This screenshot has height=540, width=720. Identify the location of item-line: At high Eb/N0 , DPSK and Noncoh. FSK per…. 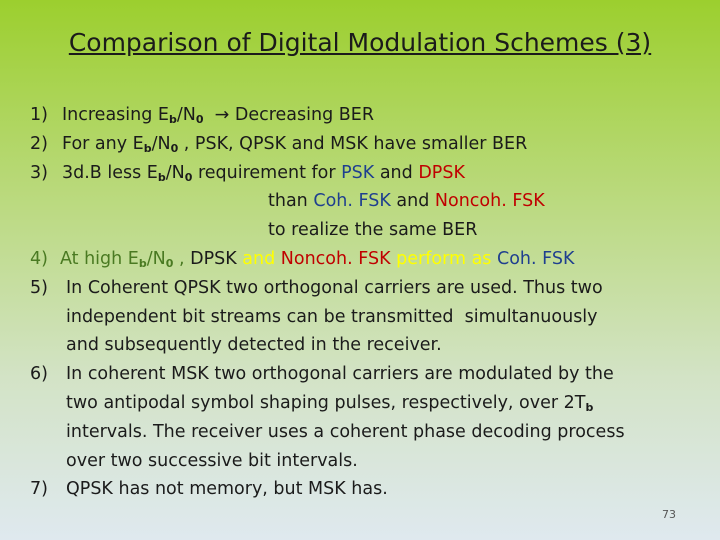
(317, 259).